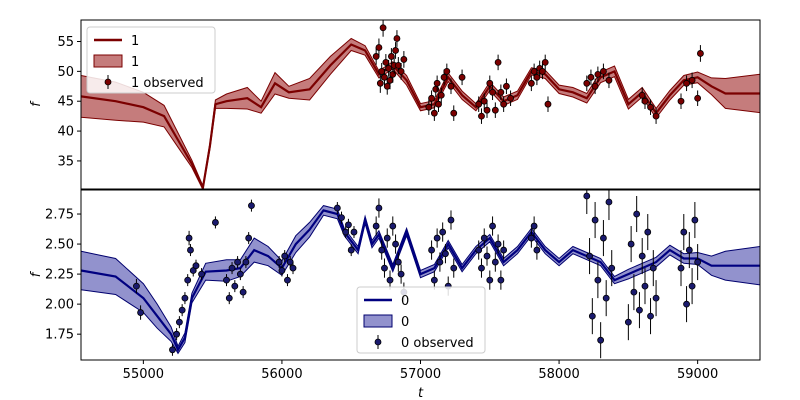  What do you see at coordinates (36, 273) in the screenshot?
I see `y-axis-label: f` at bounding box center [36, 273].